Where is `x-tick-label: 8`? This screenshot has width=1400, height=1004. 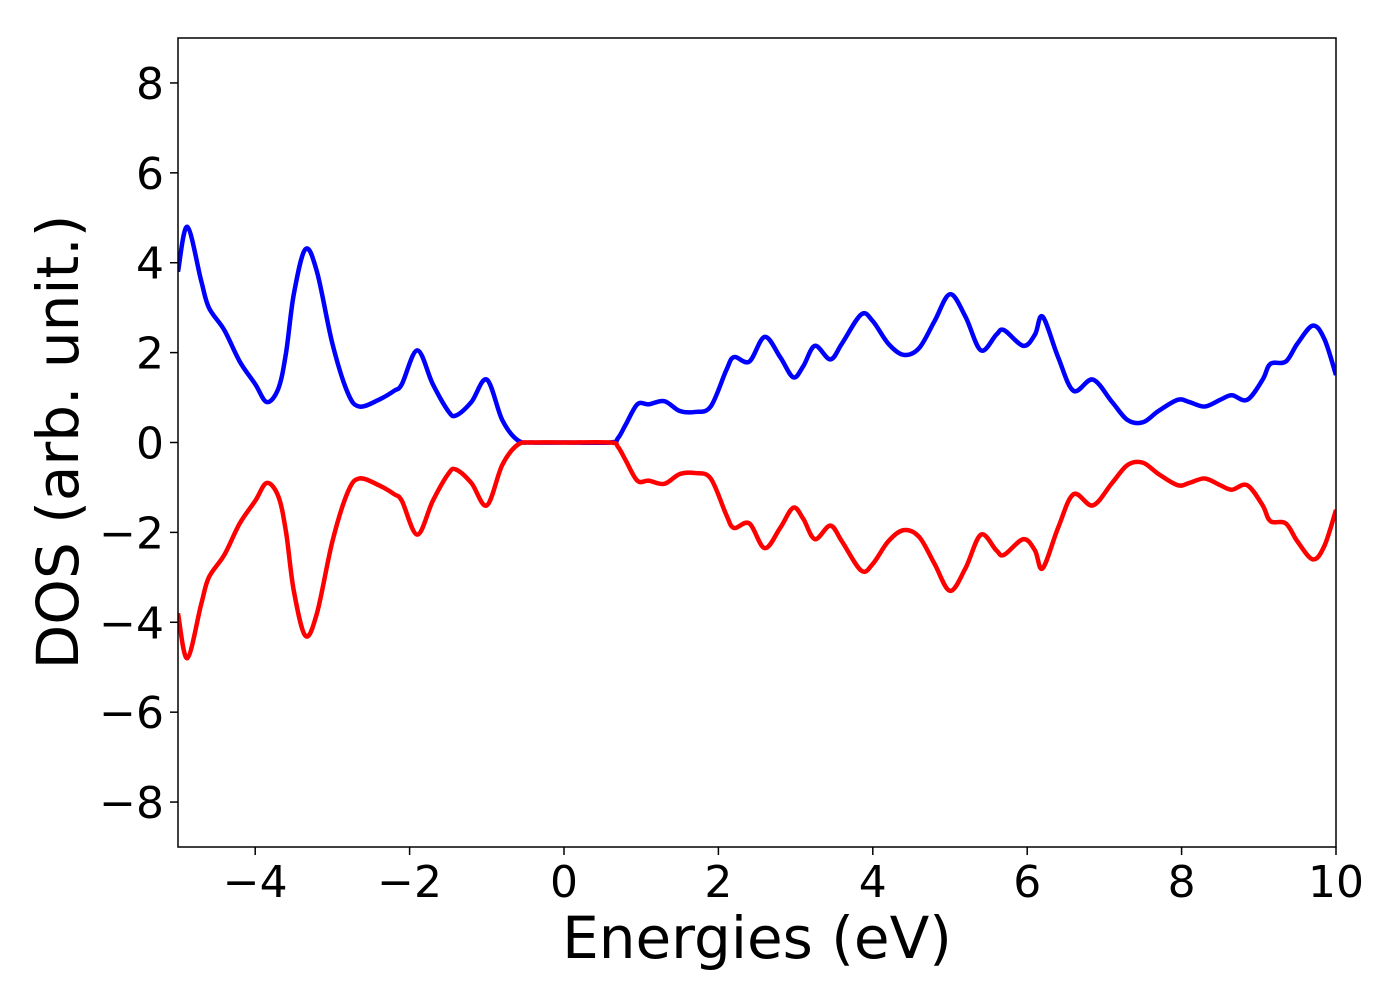
x-tick-label: 8 is located at coordinates (1182, 882).